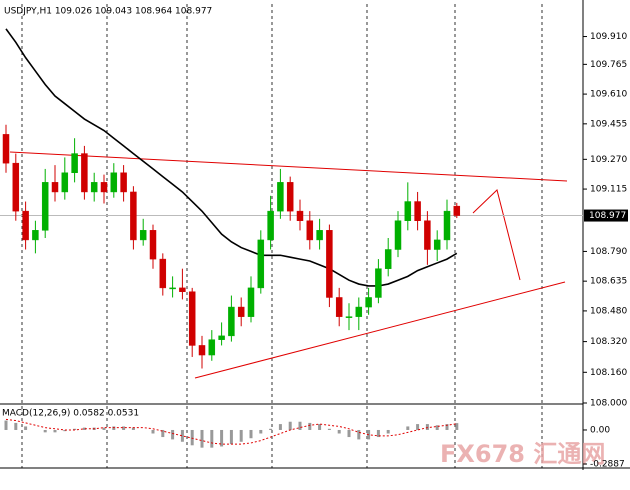  Describe the element at coordinates (608, 311) in the screenshot. I see `y-tick-label: 108.480` at that location.